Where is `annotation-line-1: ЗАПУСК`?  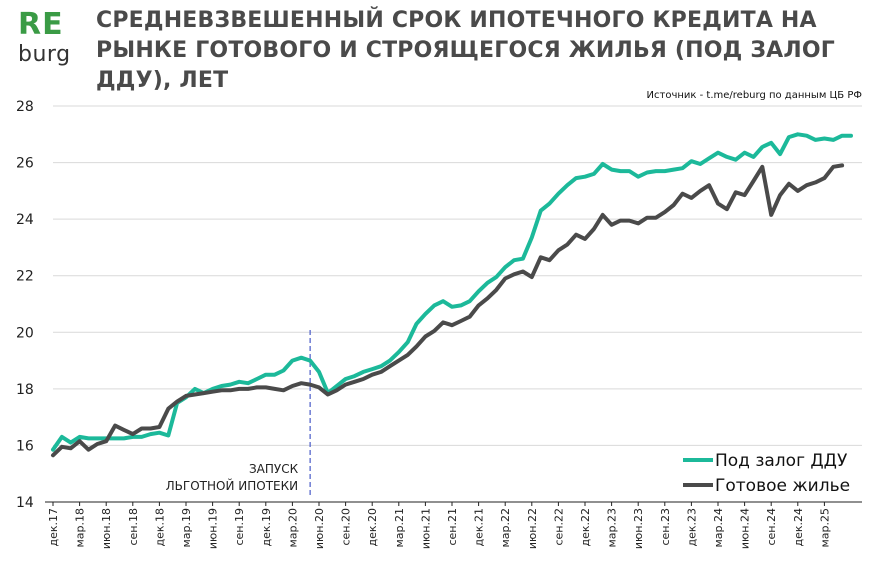
annotation-line-1: ЗАПУСК is located at coordinates (274, 469).